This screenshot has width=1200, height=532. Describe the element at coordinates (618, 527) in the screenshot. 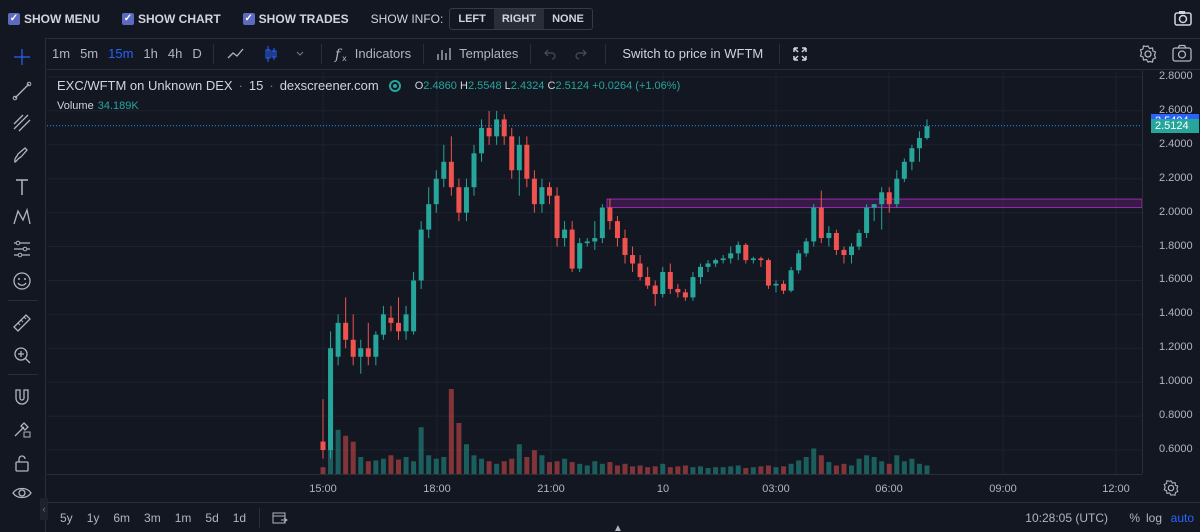

I see `scroll-up-icon: ▲` at that location.